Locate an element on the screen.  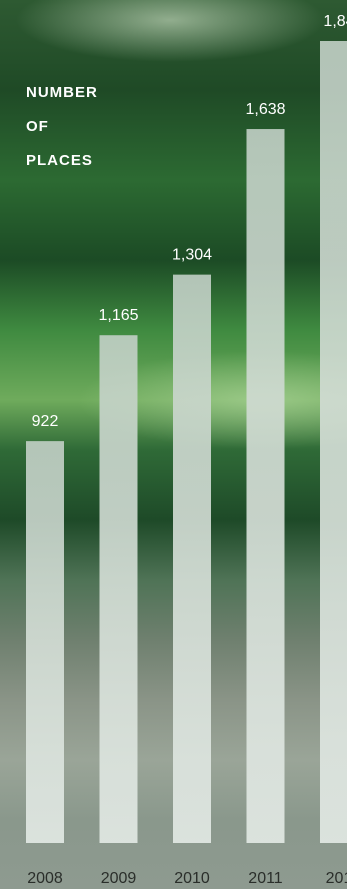
bar-2008 is located at coordinates (45, 642).